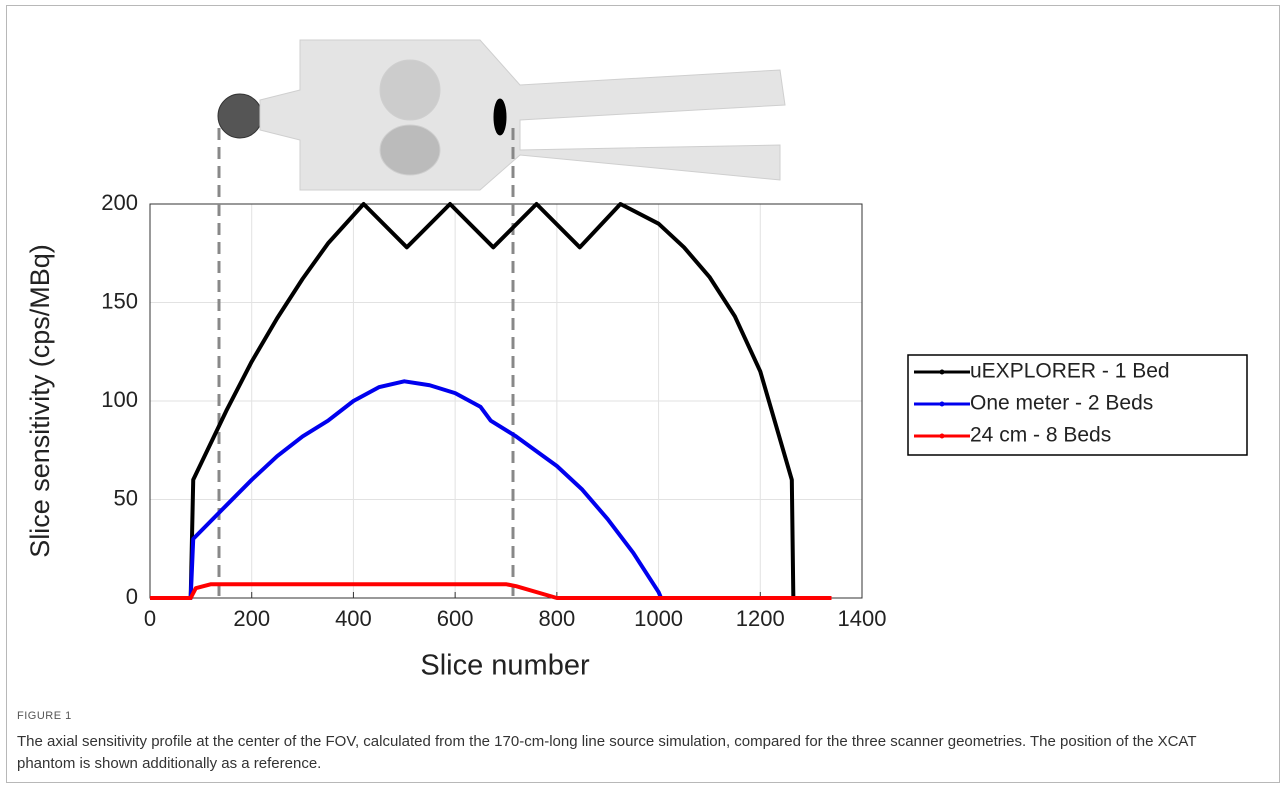 Image resolution: width=1288 pixels, height=792 pixels. What do you see at coordinates (132, 596) in the screenshot?
I see `y-tick-label: 0` at bounding box center [132, 596].